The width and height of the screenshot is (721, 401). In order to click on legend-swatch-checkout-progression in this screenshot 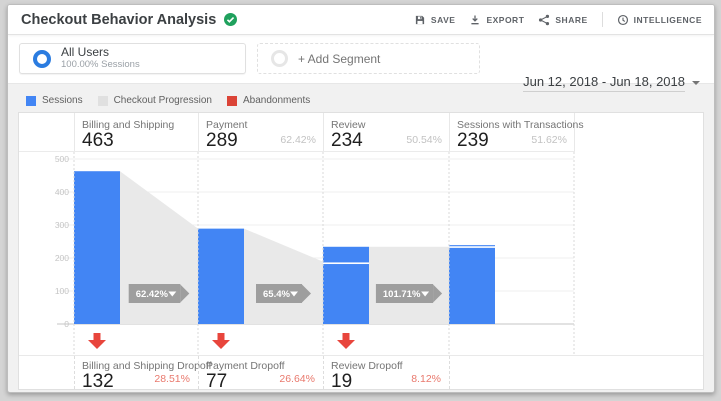, I will do `click(102, 100)`.